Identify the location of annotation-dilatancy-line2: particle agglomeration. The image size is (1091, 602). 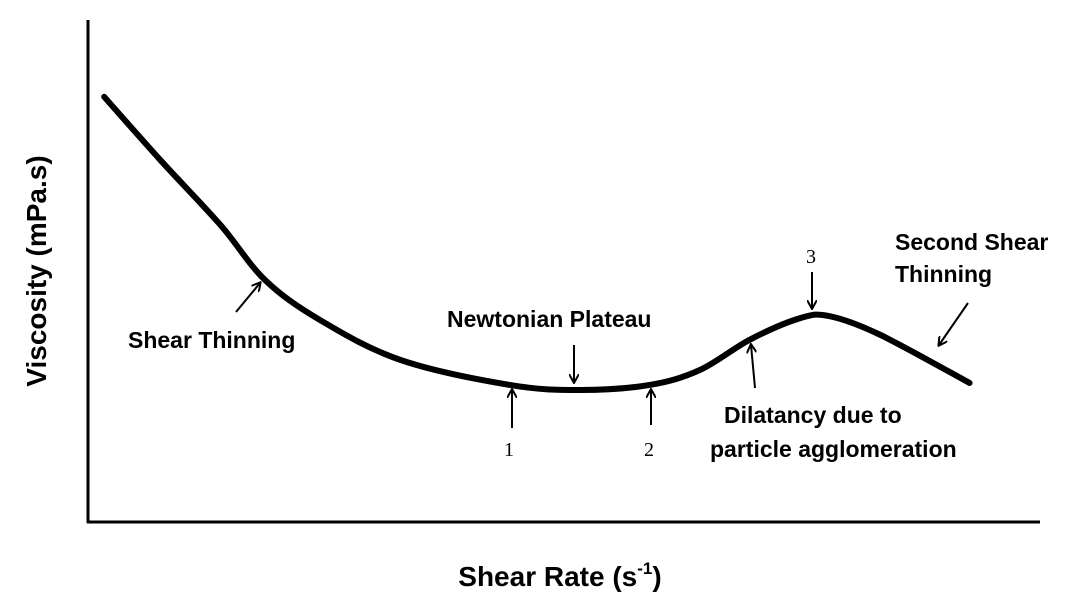
(833, 449).